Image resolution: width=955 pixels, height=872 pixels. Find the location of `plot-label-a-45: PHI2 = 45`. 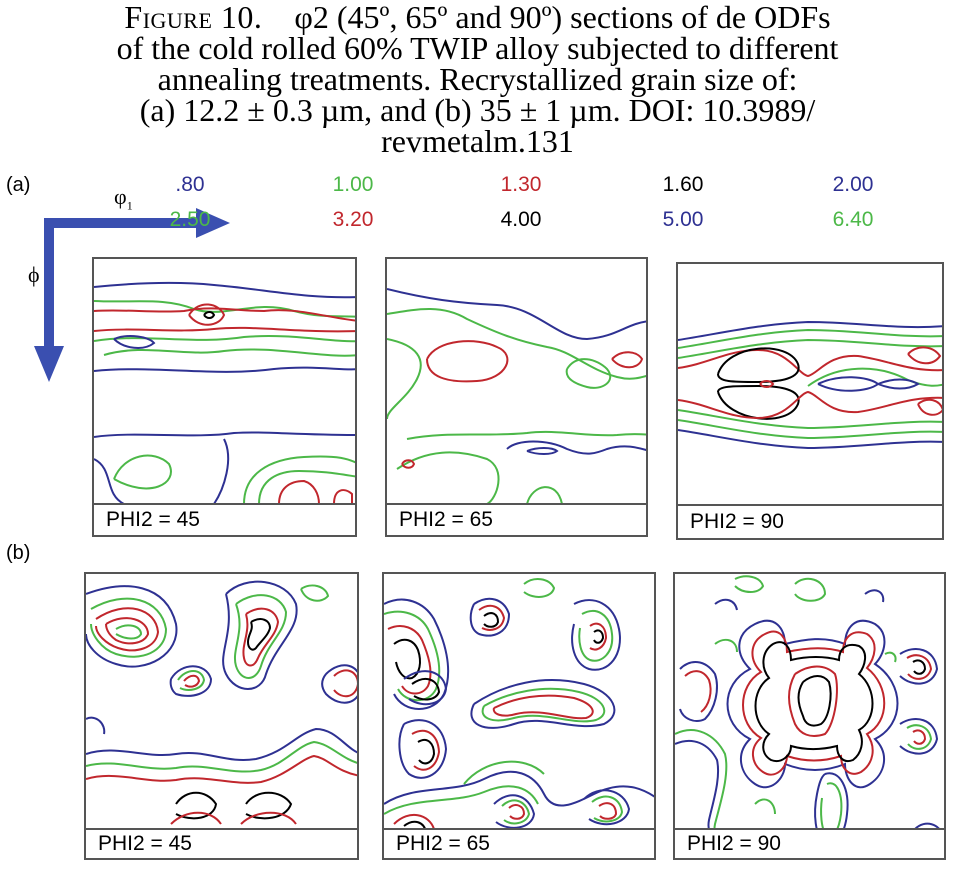

plot-label-a-45: PHI2 = 45 is located at coordinates (224, 519).